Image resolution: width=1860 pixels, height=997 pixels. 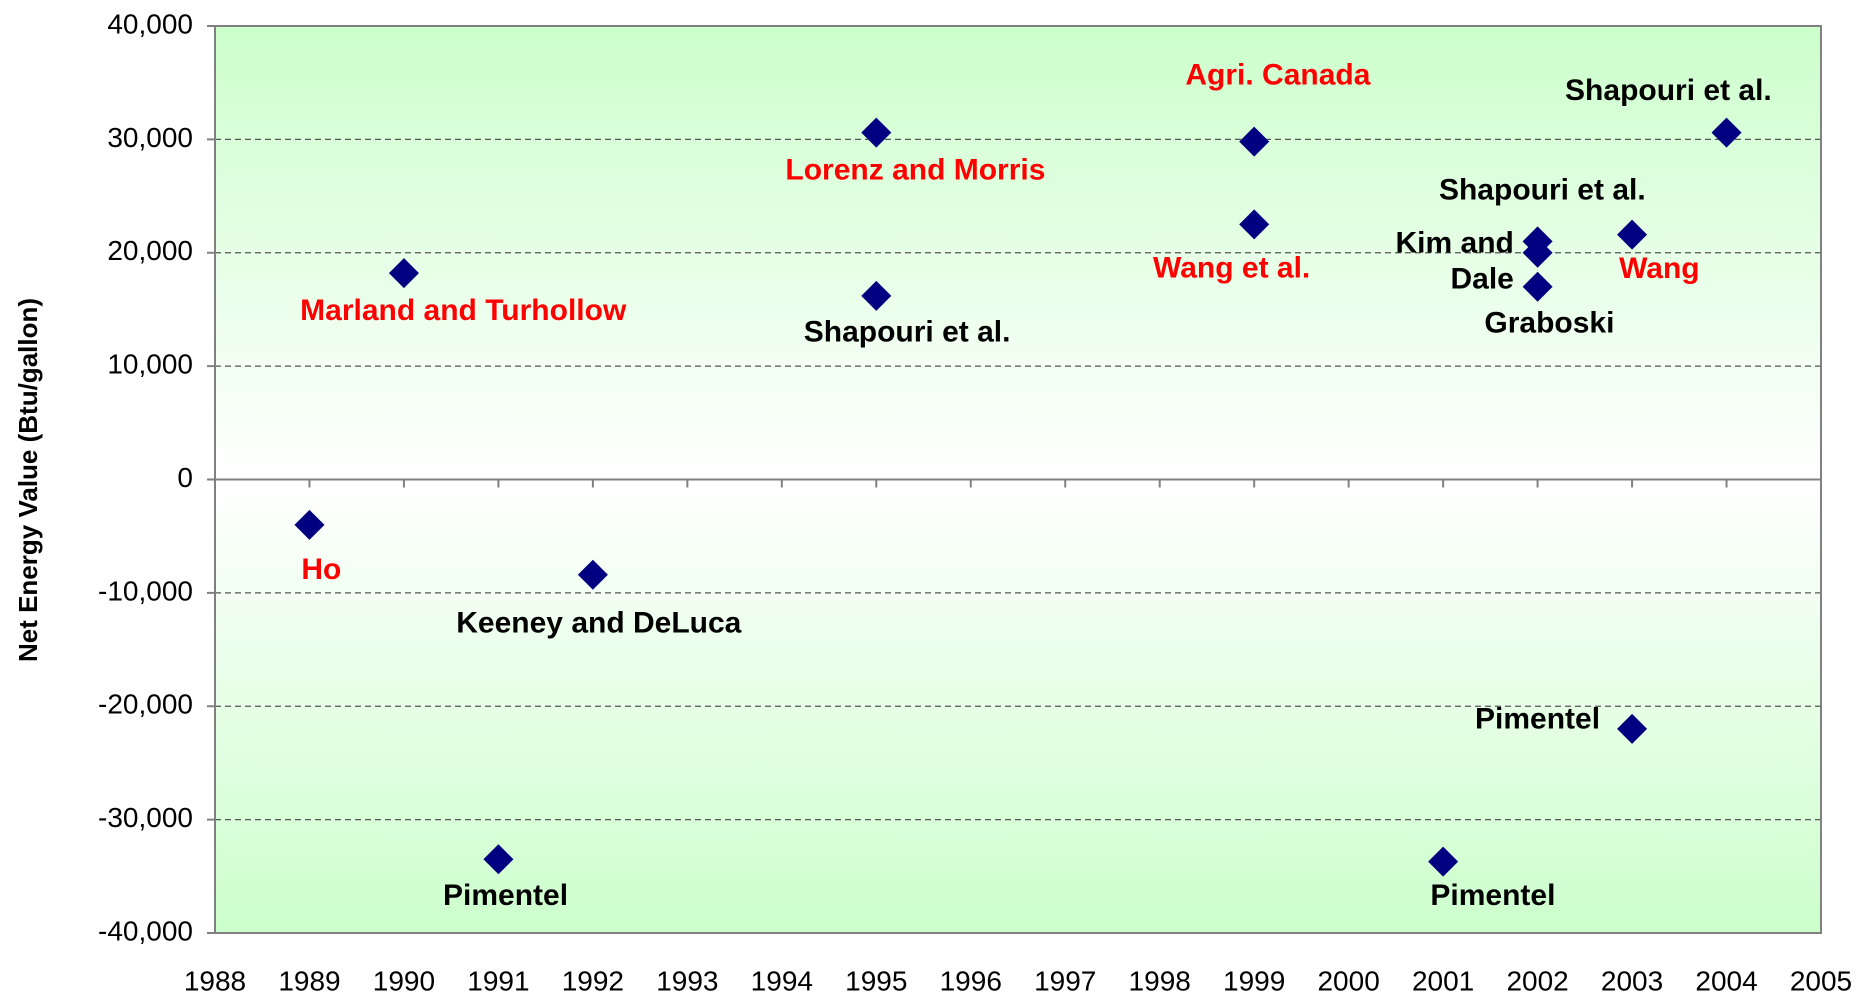 I want to click on x-tick-label: 2005, so click(x=1821, y=980).